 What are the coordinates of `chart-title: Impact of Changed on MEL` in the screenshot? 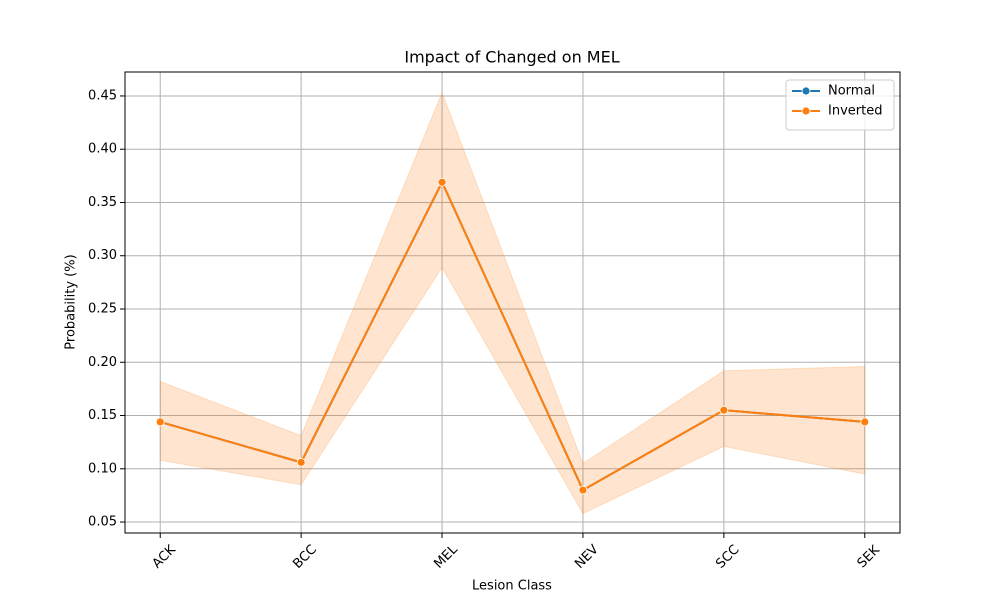 It's located at (511, 57).